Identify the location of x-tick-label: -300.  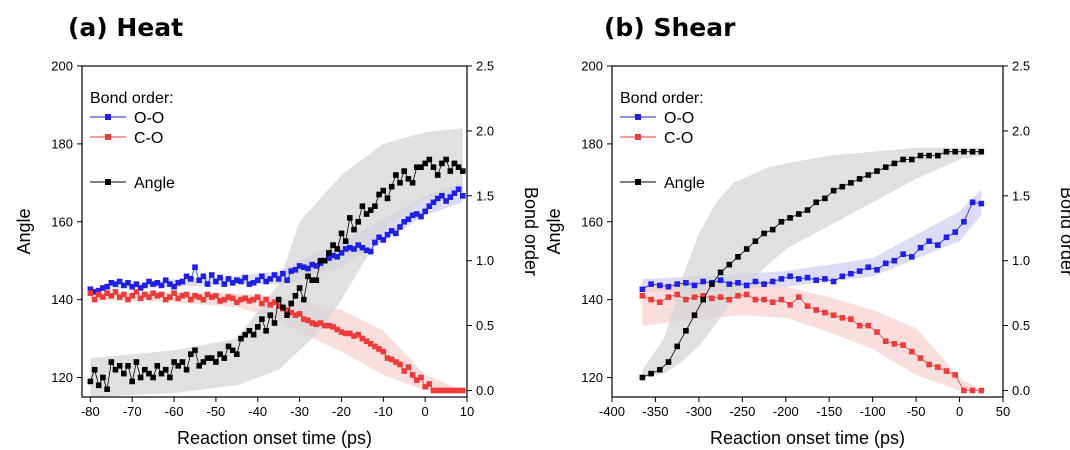
(699, 411).